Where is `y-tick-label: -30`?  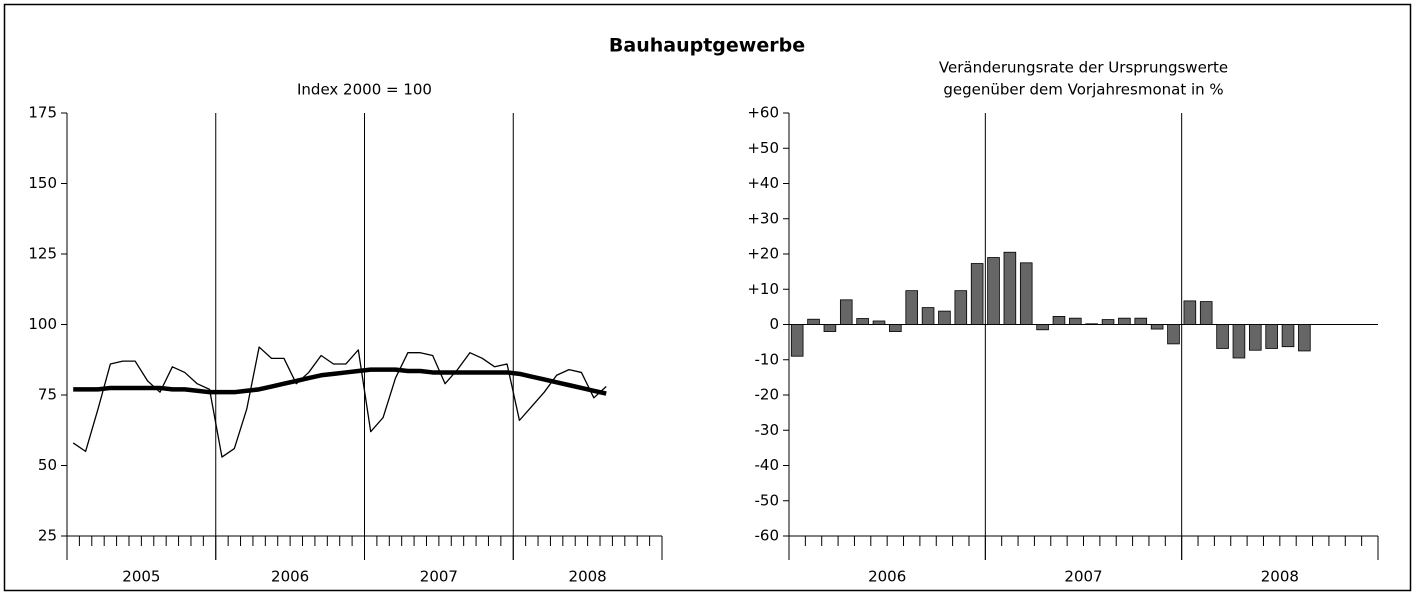 y-tick-label: -30 is located at coordinates (767, 430).